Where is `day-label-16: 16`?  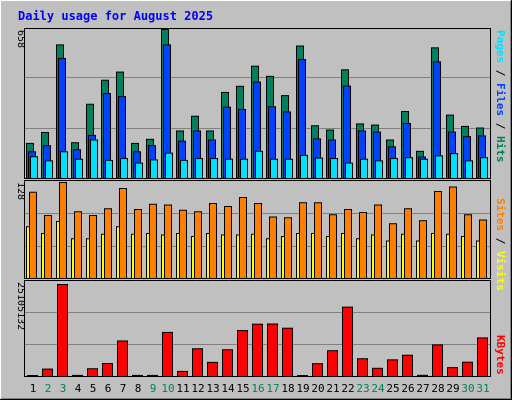 day-label-16: 16 is located at coordinates (257, 388).